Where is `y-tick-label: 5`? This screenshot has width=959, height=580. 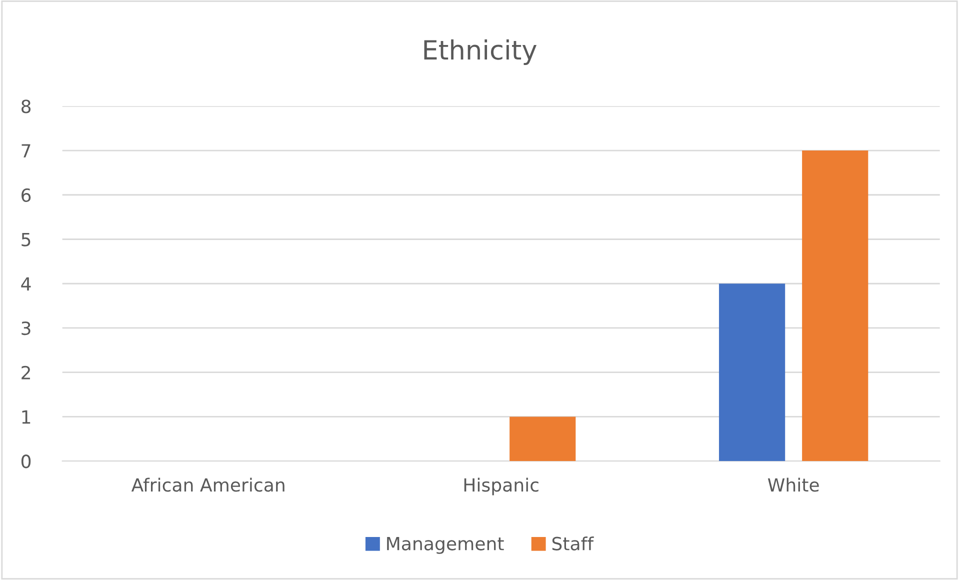
y-tick-label: 5 is located at coordinates (26, 239).